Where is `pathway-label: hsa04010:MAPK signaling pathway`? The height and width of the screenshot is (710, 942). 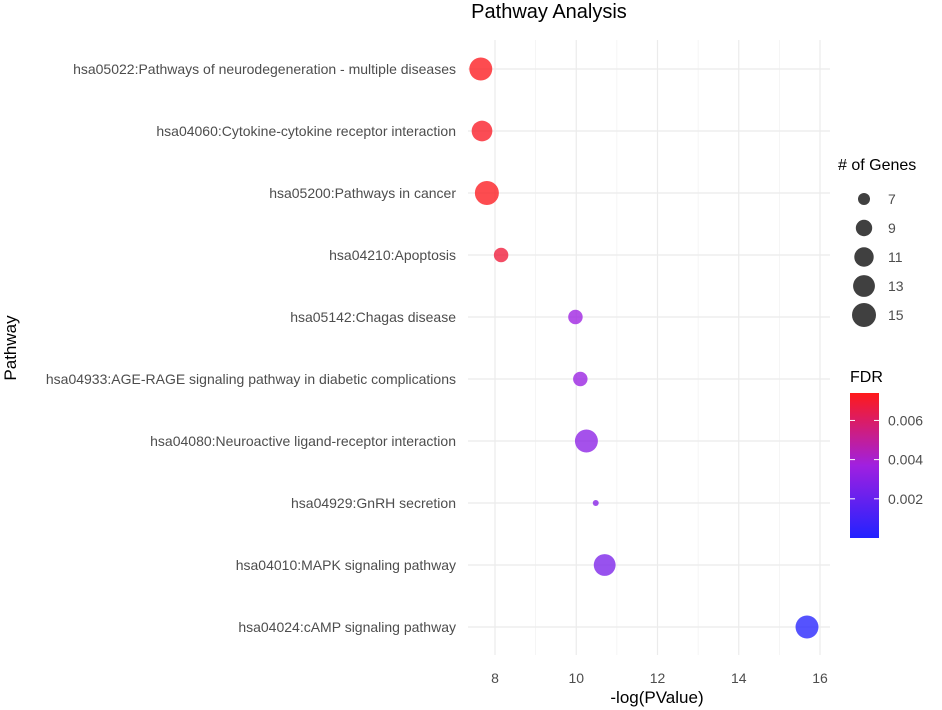
pathway-label: hsa04010:MAPK signaling pathway is located at coordinates (346, 565).